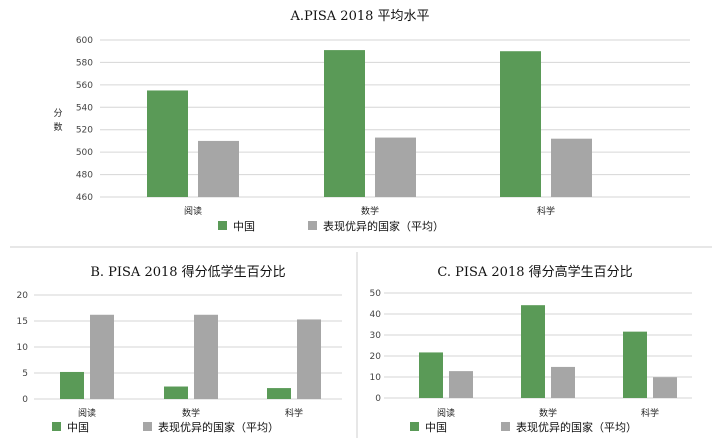  Describe the element at coordinates (84, 153) in the screenshot. I see `panel-0-ytick-label: 500` at that location.